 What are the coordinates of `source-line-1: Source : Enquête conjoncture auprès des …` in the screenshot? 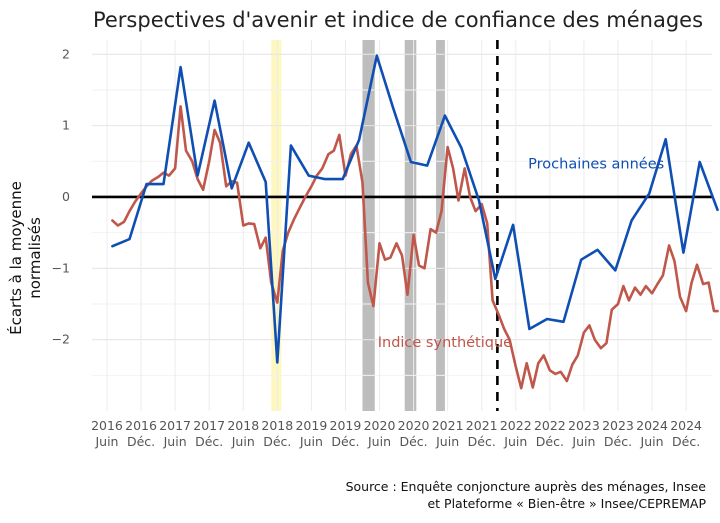 It's located at (526, 486).